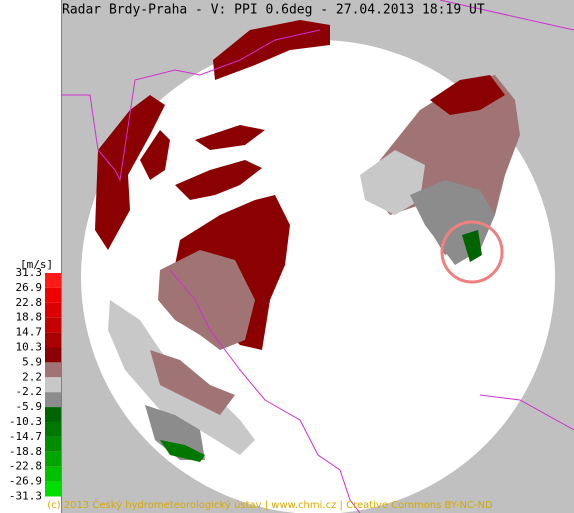 The width and height of the screenshot is (574, 513). Describe the element at coordinates (25, 496) in the screenshot. I see `legend-label: -31.3` at that location.